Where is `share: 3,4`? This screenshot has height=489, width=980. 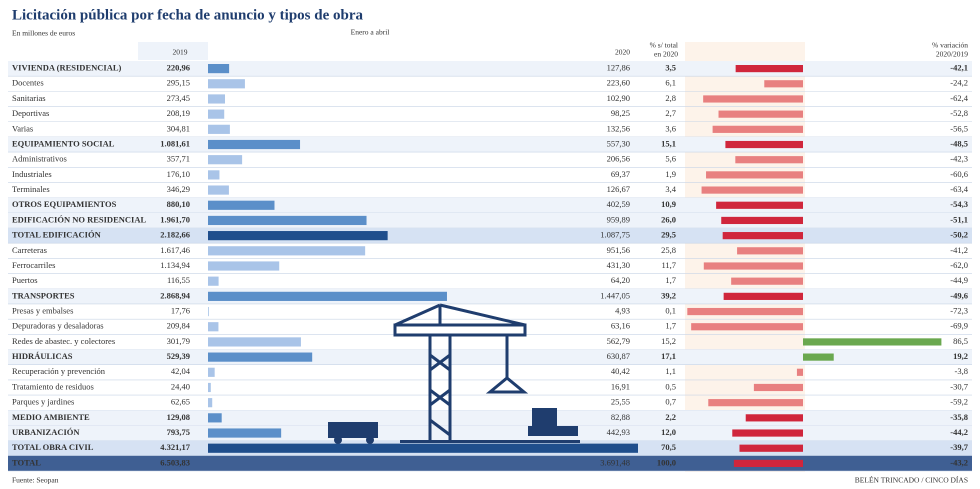 share: 3,4 is located at coordinates (670, 189).